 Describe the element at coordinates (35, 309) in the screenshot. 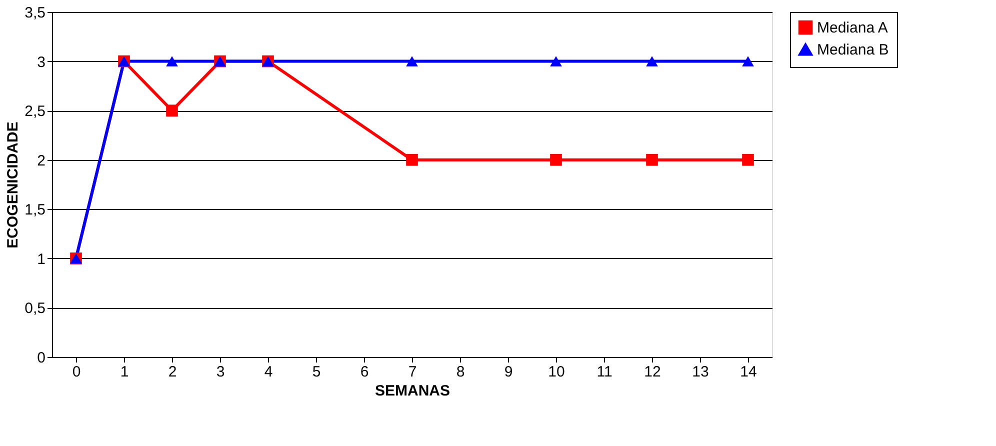

I see `y-tick-label: 0,5` at that location.